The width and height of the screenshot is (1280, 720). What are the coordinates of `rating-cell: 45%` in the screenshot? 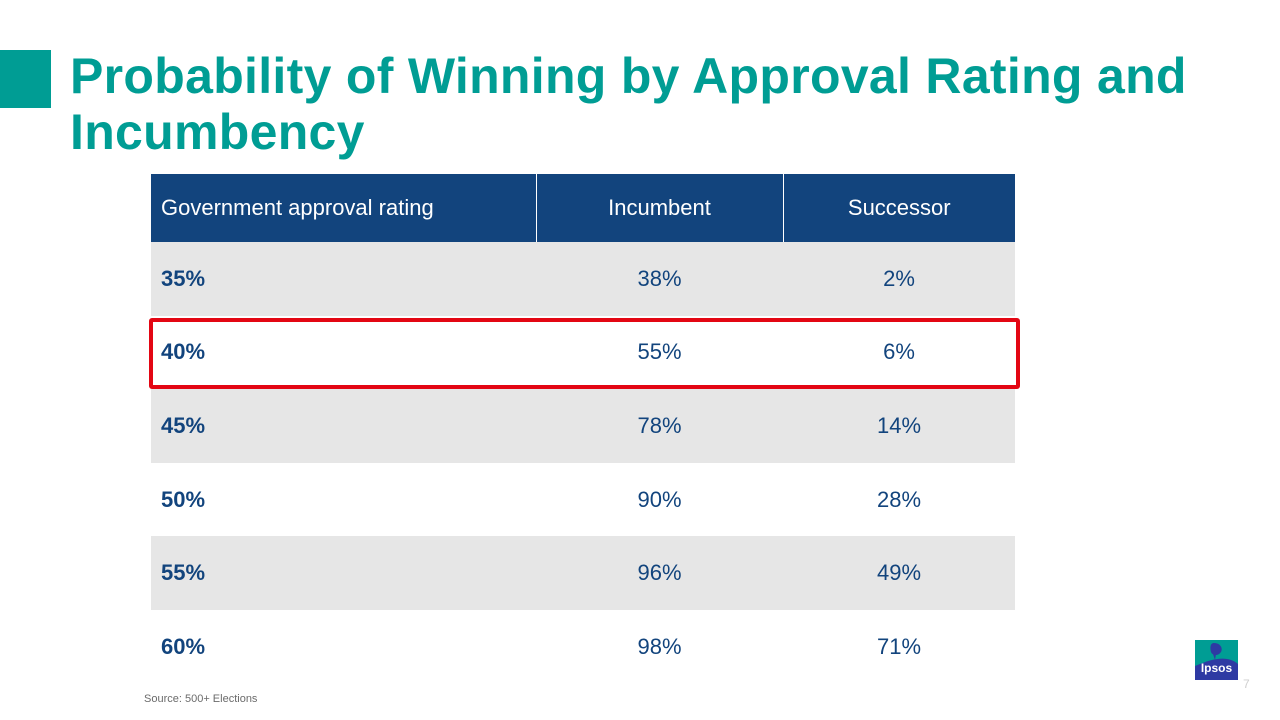 It's located at (343, 426).